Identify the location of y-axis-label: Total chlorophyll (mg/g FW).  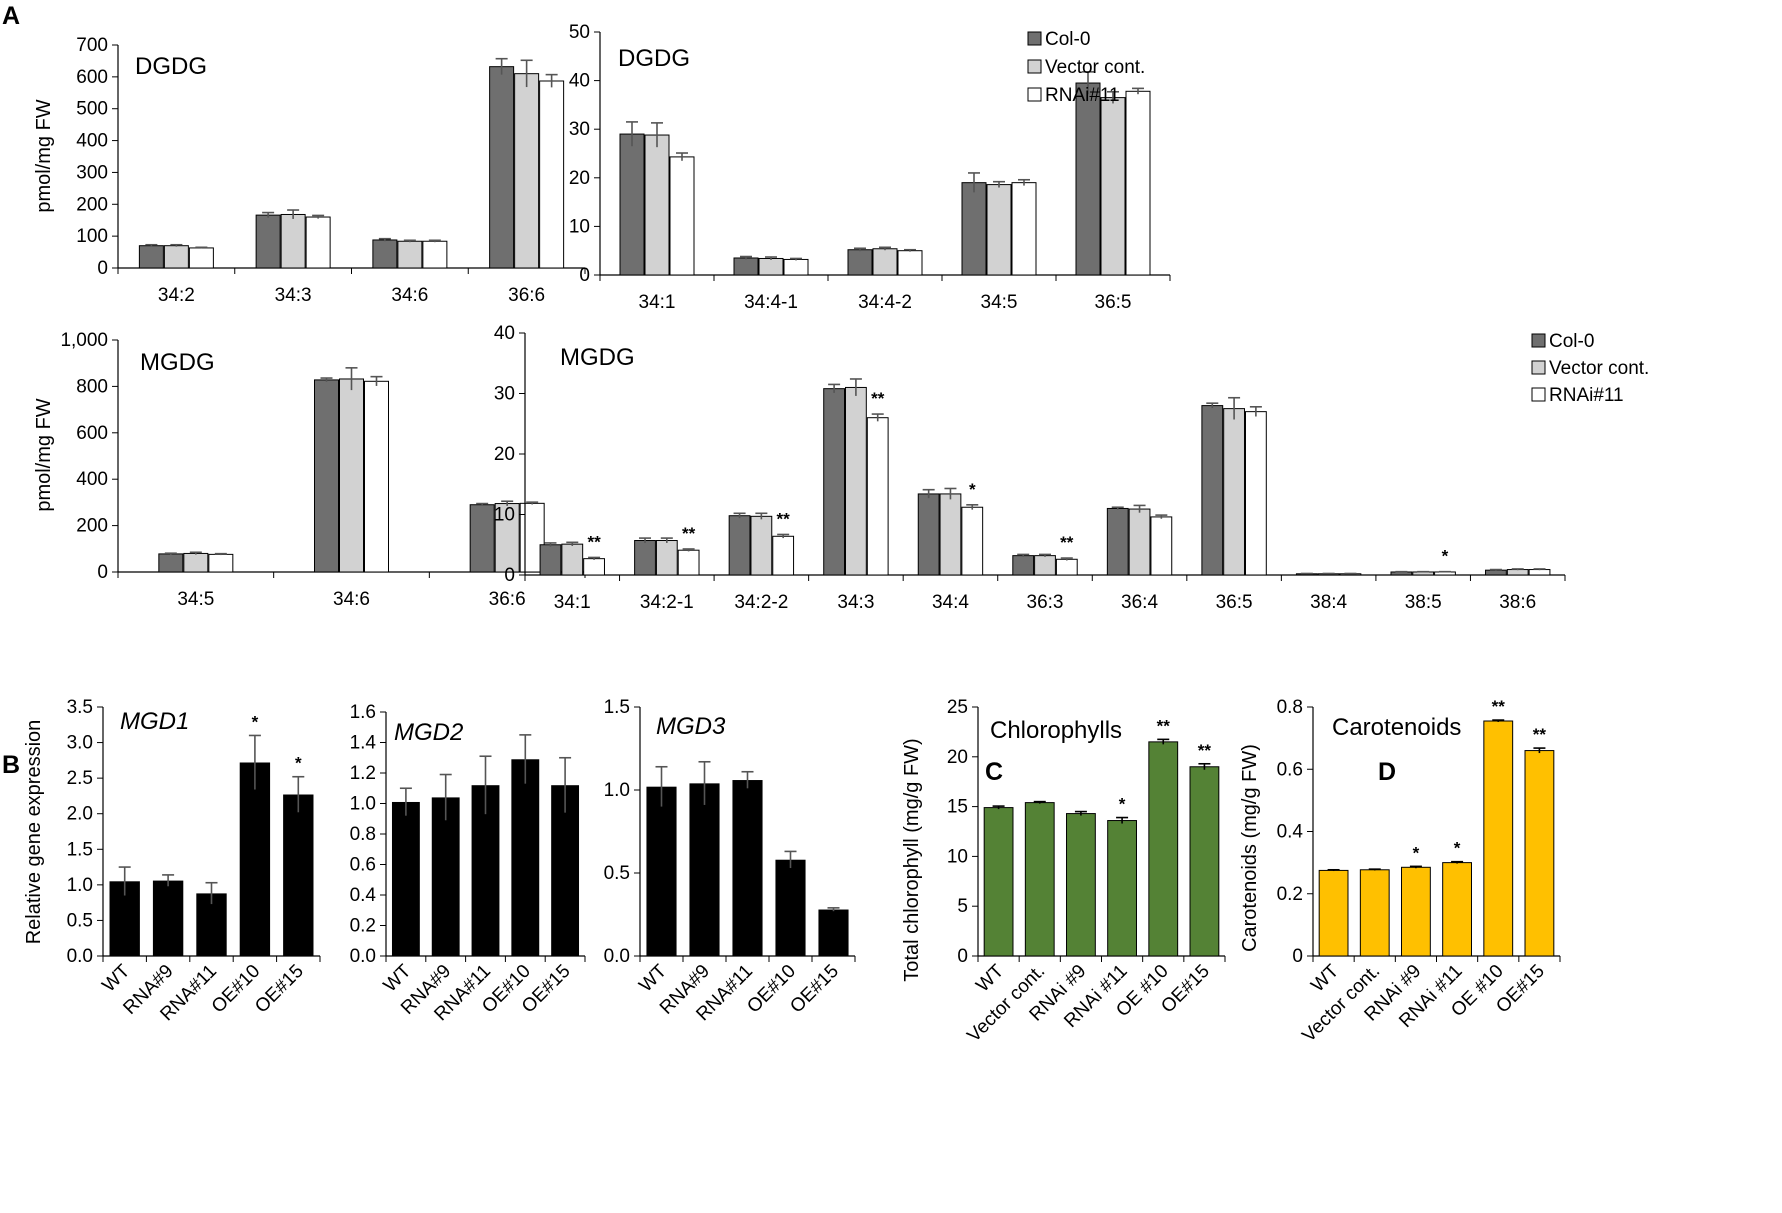
(912, 859).